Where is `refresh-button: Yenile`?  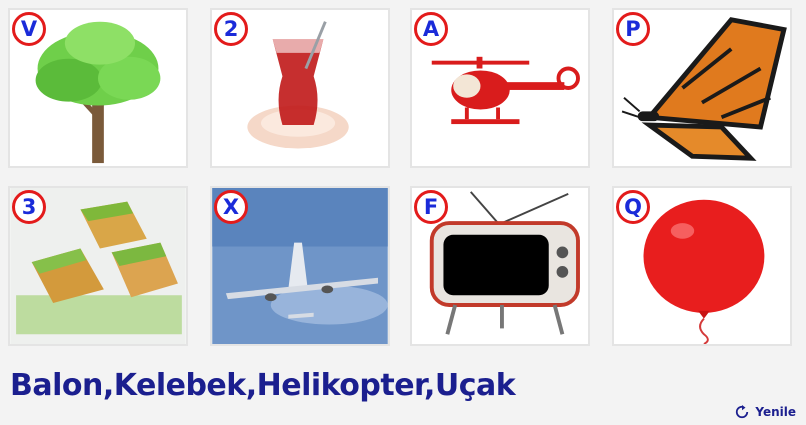 refresh-button: Yenile is located at coordinates (765, 412).